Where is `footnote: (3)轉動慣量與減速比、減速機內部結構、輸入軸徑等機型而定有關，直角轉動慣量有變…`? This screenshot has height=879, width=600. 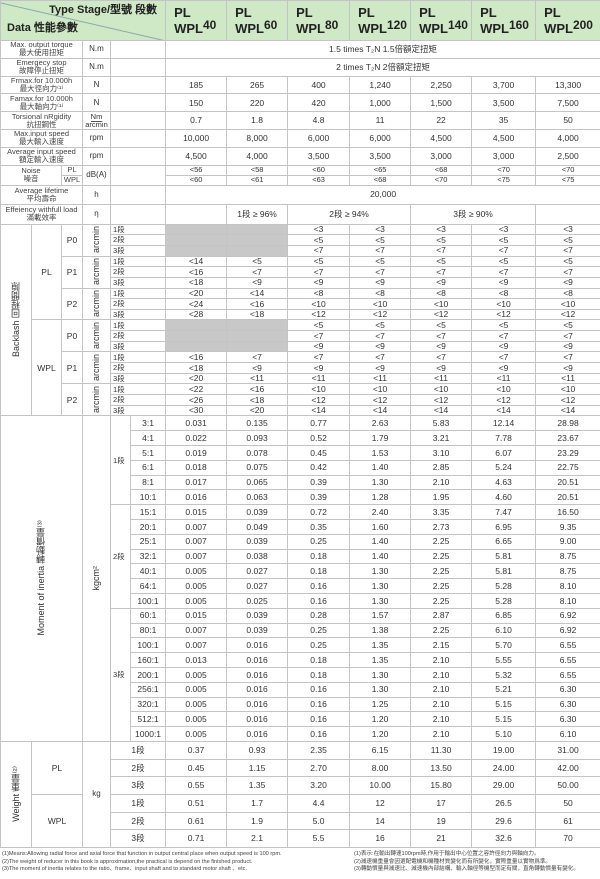 footnote: (3)轉動慣量與減速比、減速機內部結構、輸入軸徑等機型而定有關，直角轉動慣量有變… is located at coordinates (466, 869).